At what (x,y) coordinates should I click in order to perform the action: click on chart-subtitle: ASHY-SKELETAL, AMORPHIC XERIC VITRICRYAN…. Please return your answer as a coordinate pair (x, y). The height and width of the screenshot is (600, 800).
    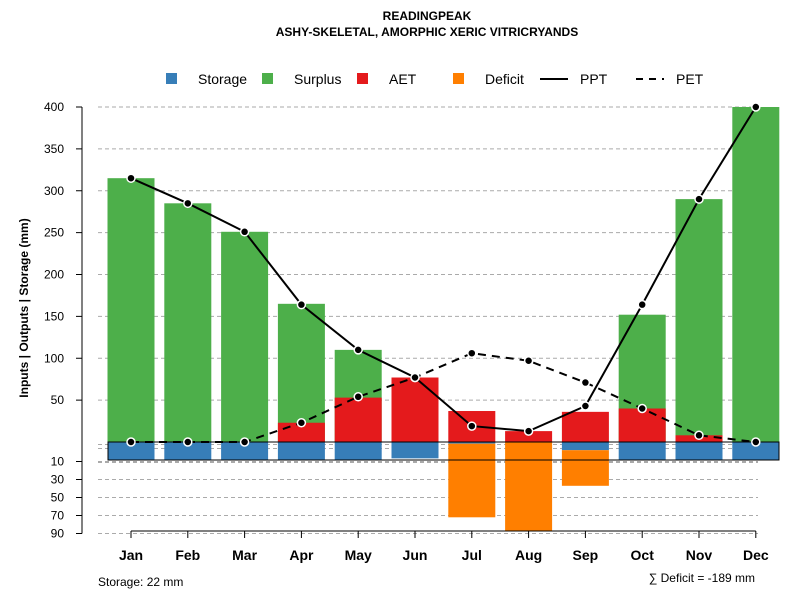
    Looking at the image, I should click on (427, 32).